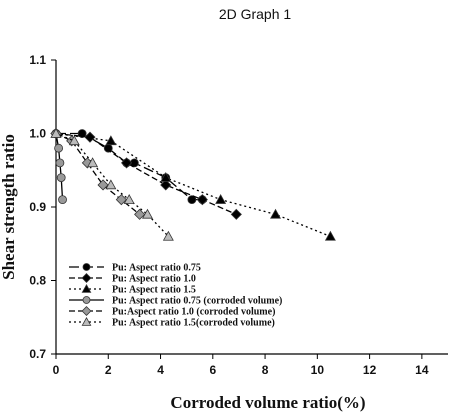  I want to click on legend-label-4: Pu: Aspect ratio 0.75 (corroded volume), so click(197, 301).